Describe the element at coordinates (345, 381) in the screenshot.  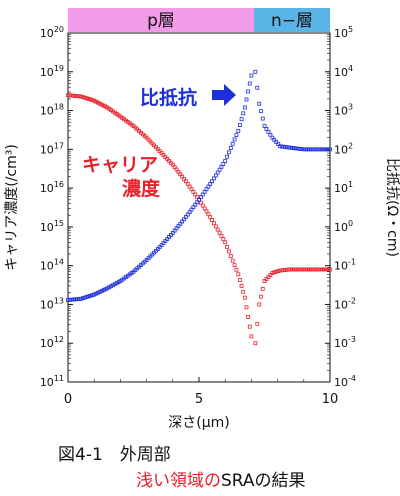
I see `right-tick-label: 10⁻⁴` at that location.